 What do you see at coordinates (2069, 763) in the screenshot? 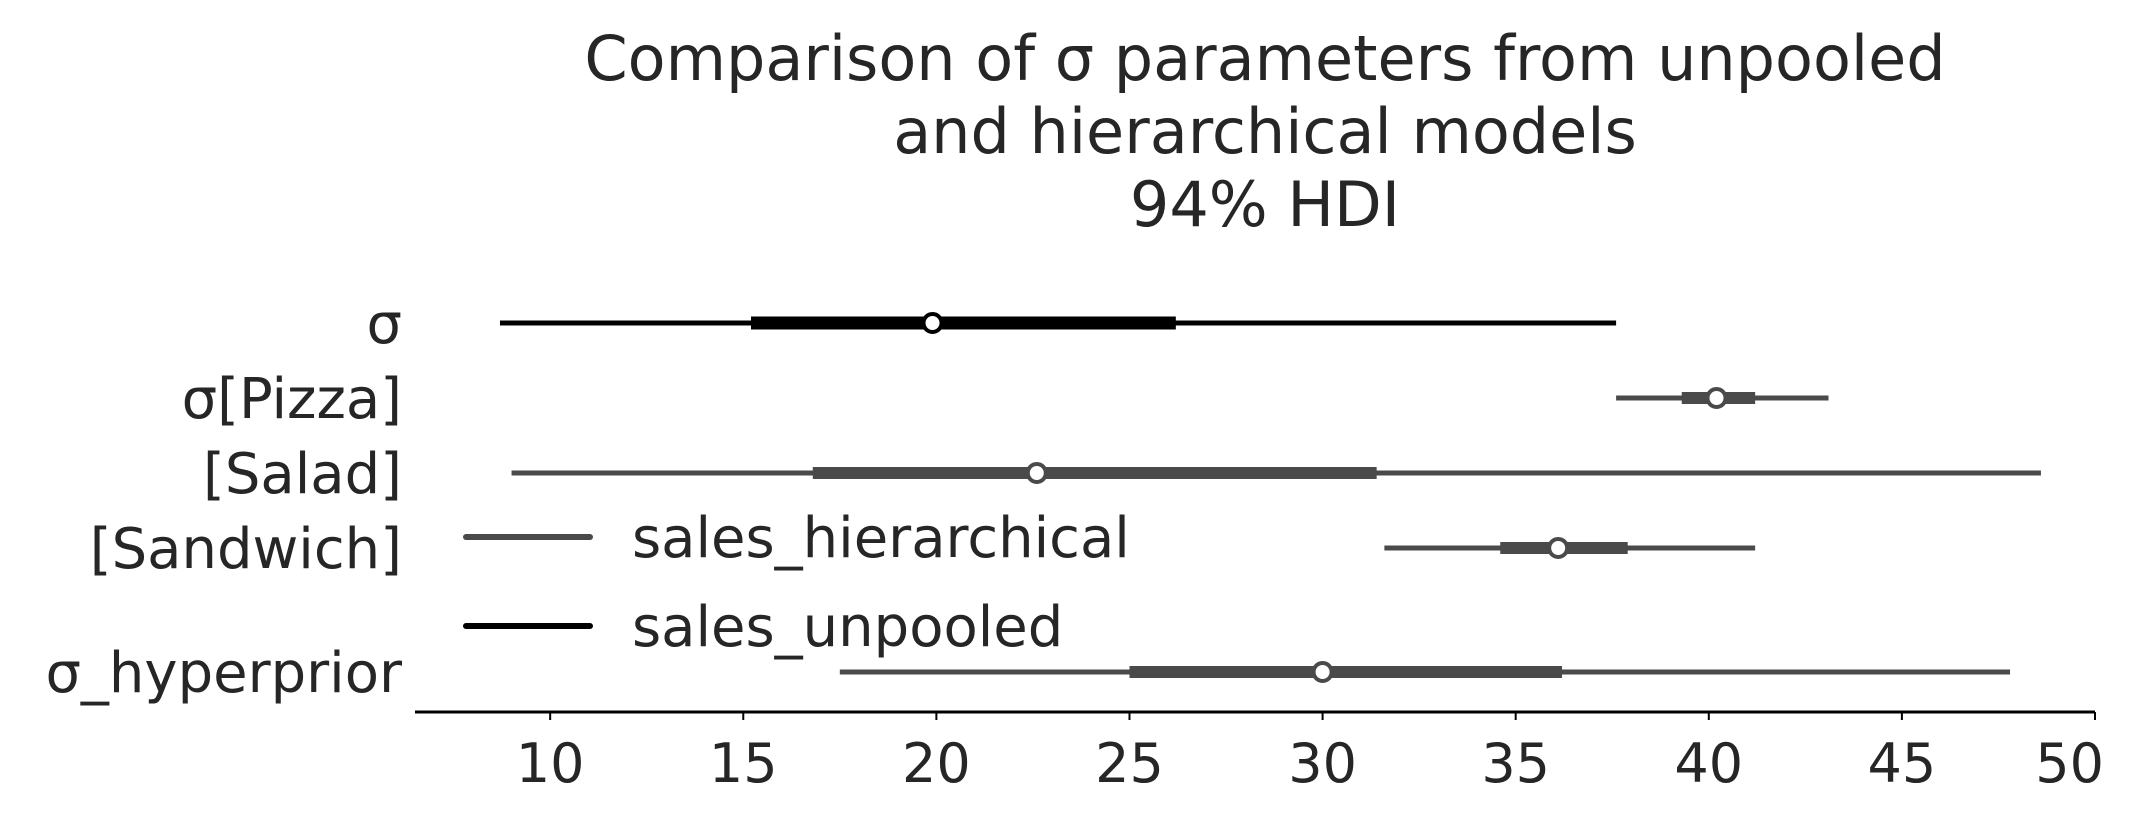
I see `x-tick-label-50: 50` at bounding box center [2069, 763].